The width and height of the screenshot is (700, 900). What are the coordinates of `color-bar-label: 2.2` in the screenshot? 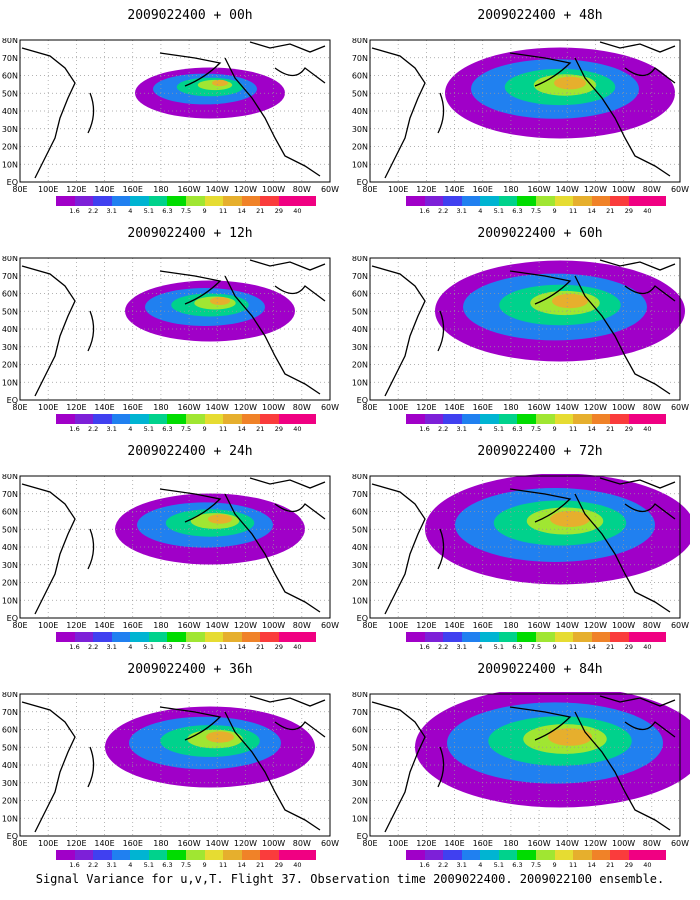 It's located at (443, 211).